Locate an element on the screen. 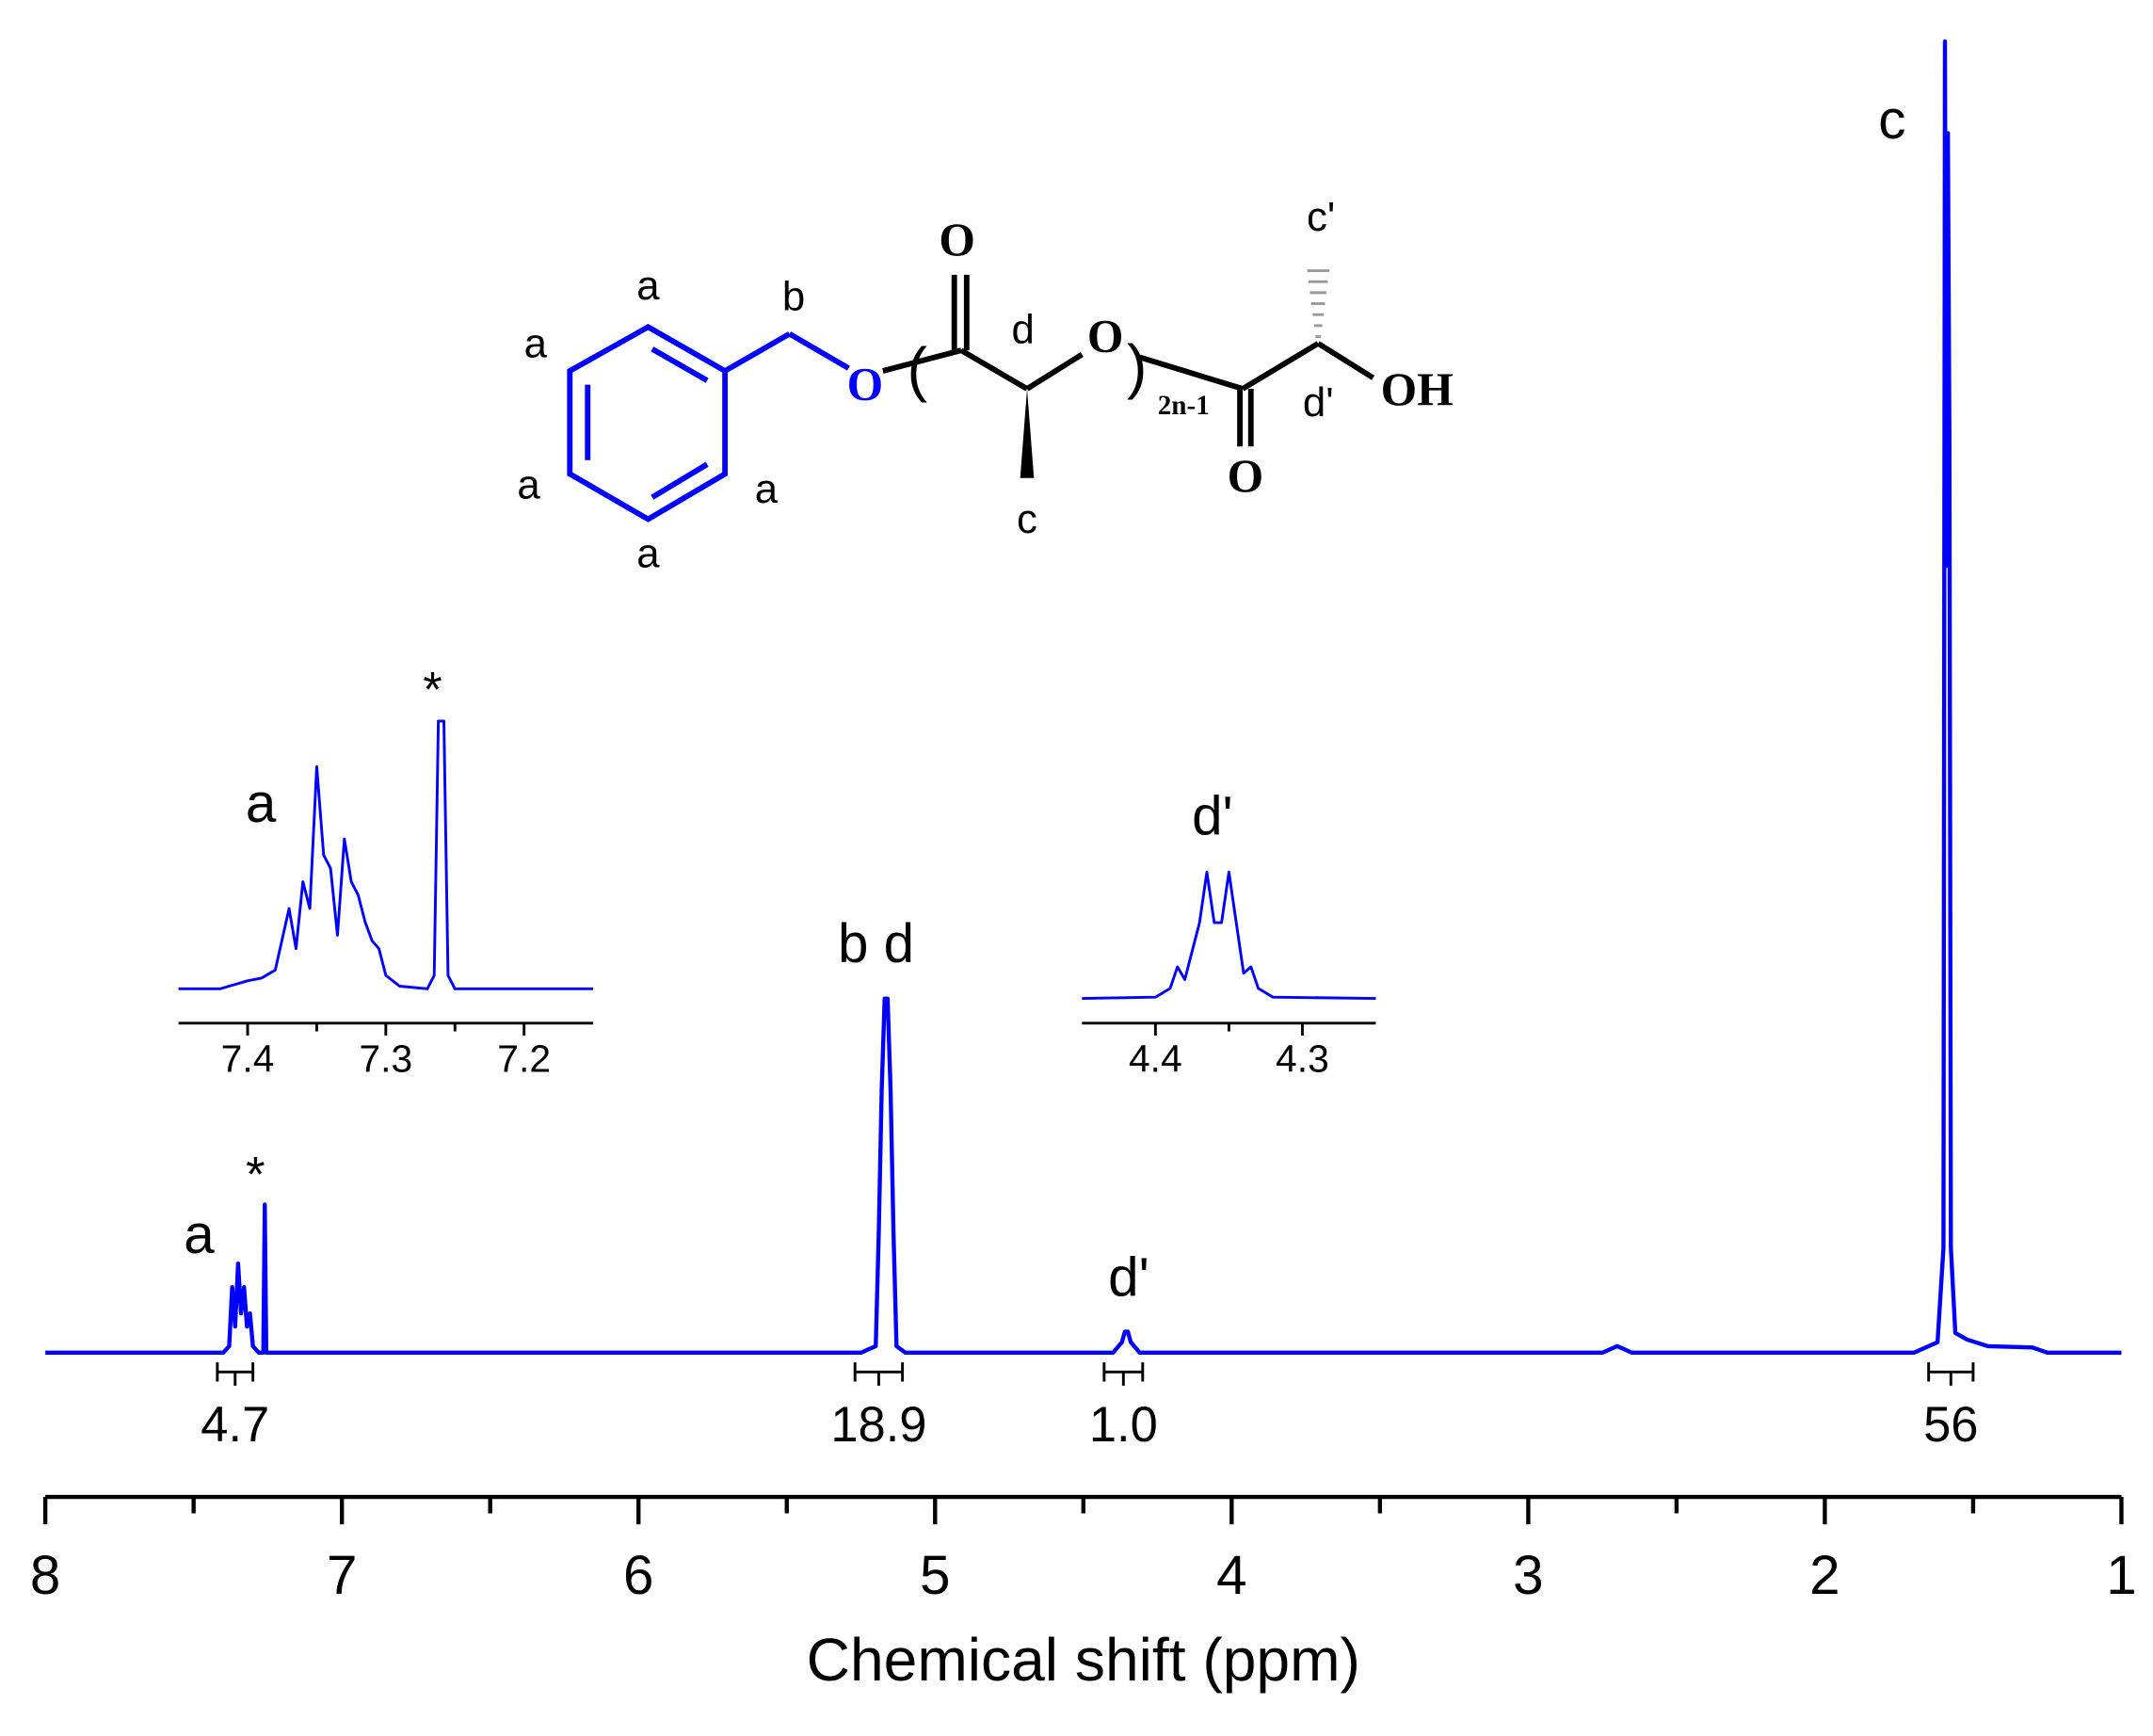  structure-label: 2n-1 is located at coordinates (1184, 406).